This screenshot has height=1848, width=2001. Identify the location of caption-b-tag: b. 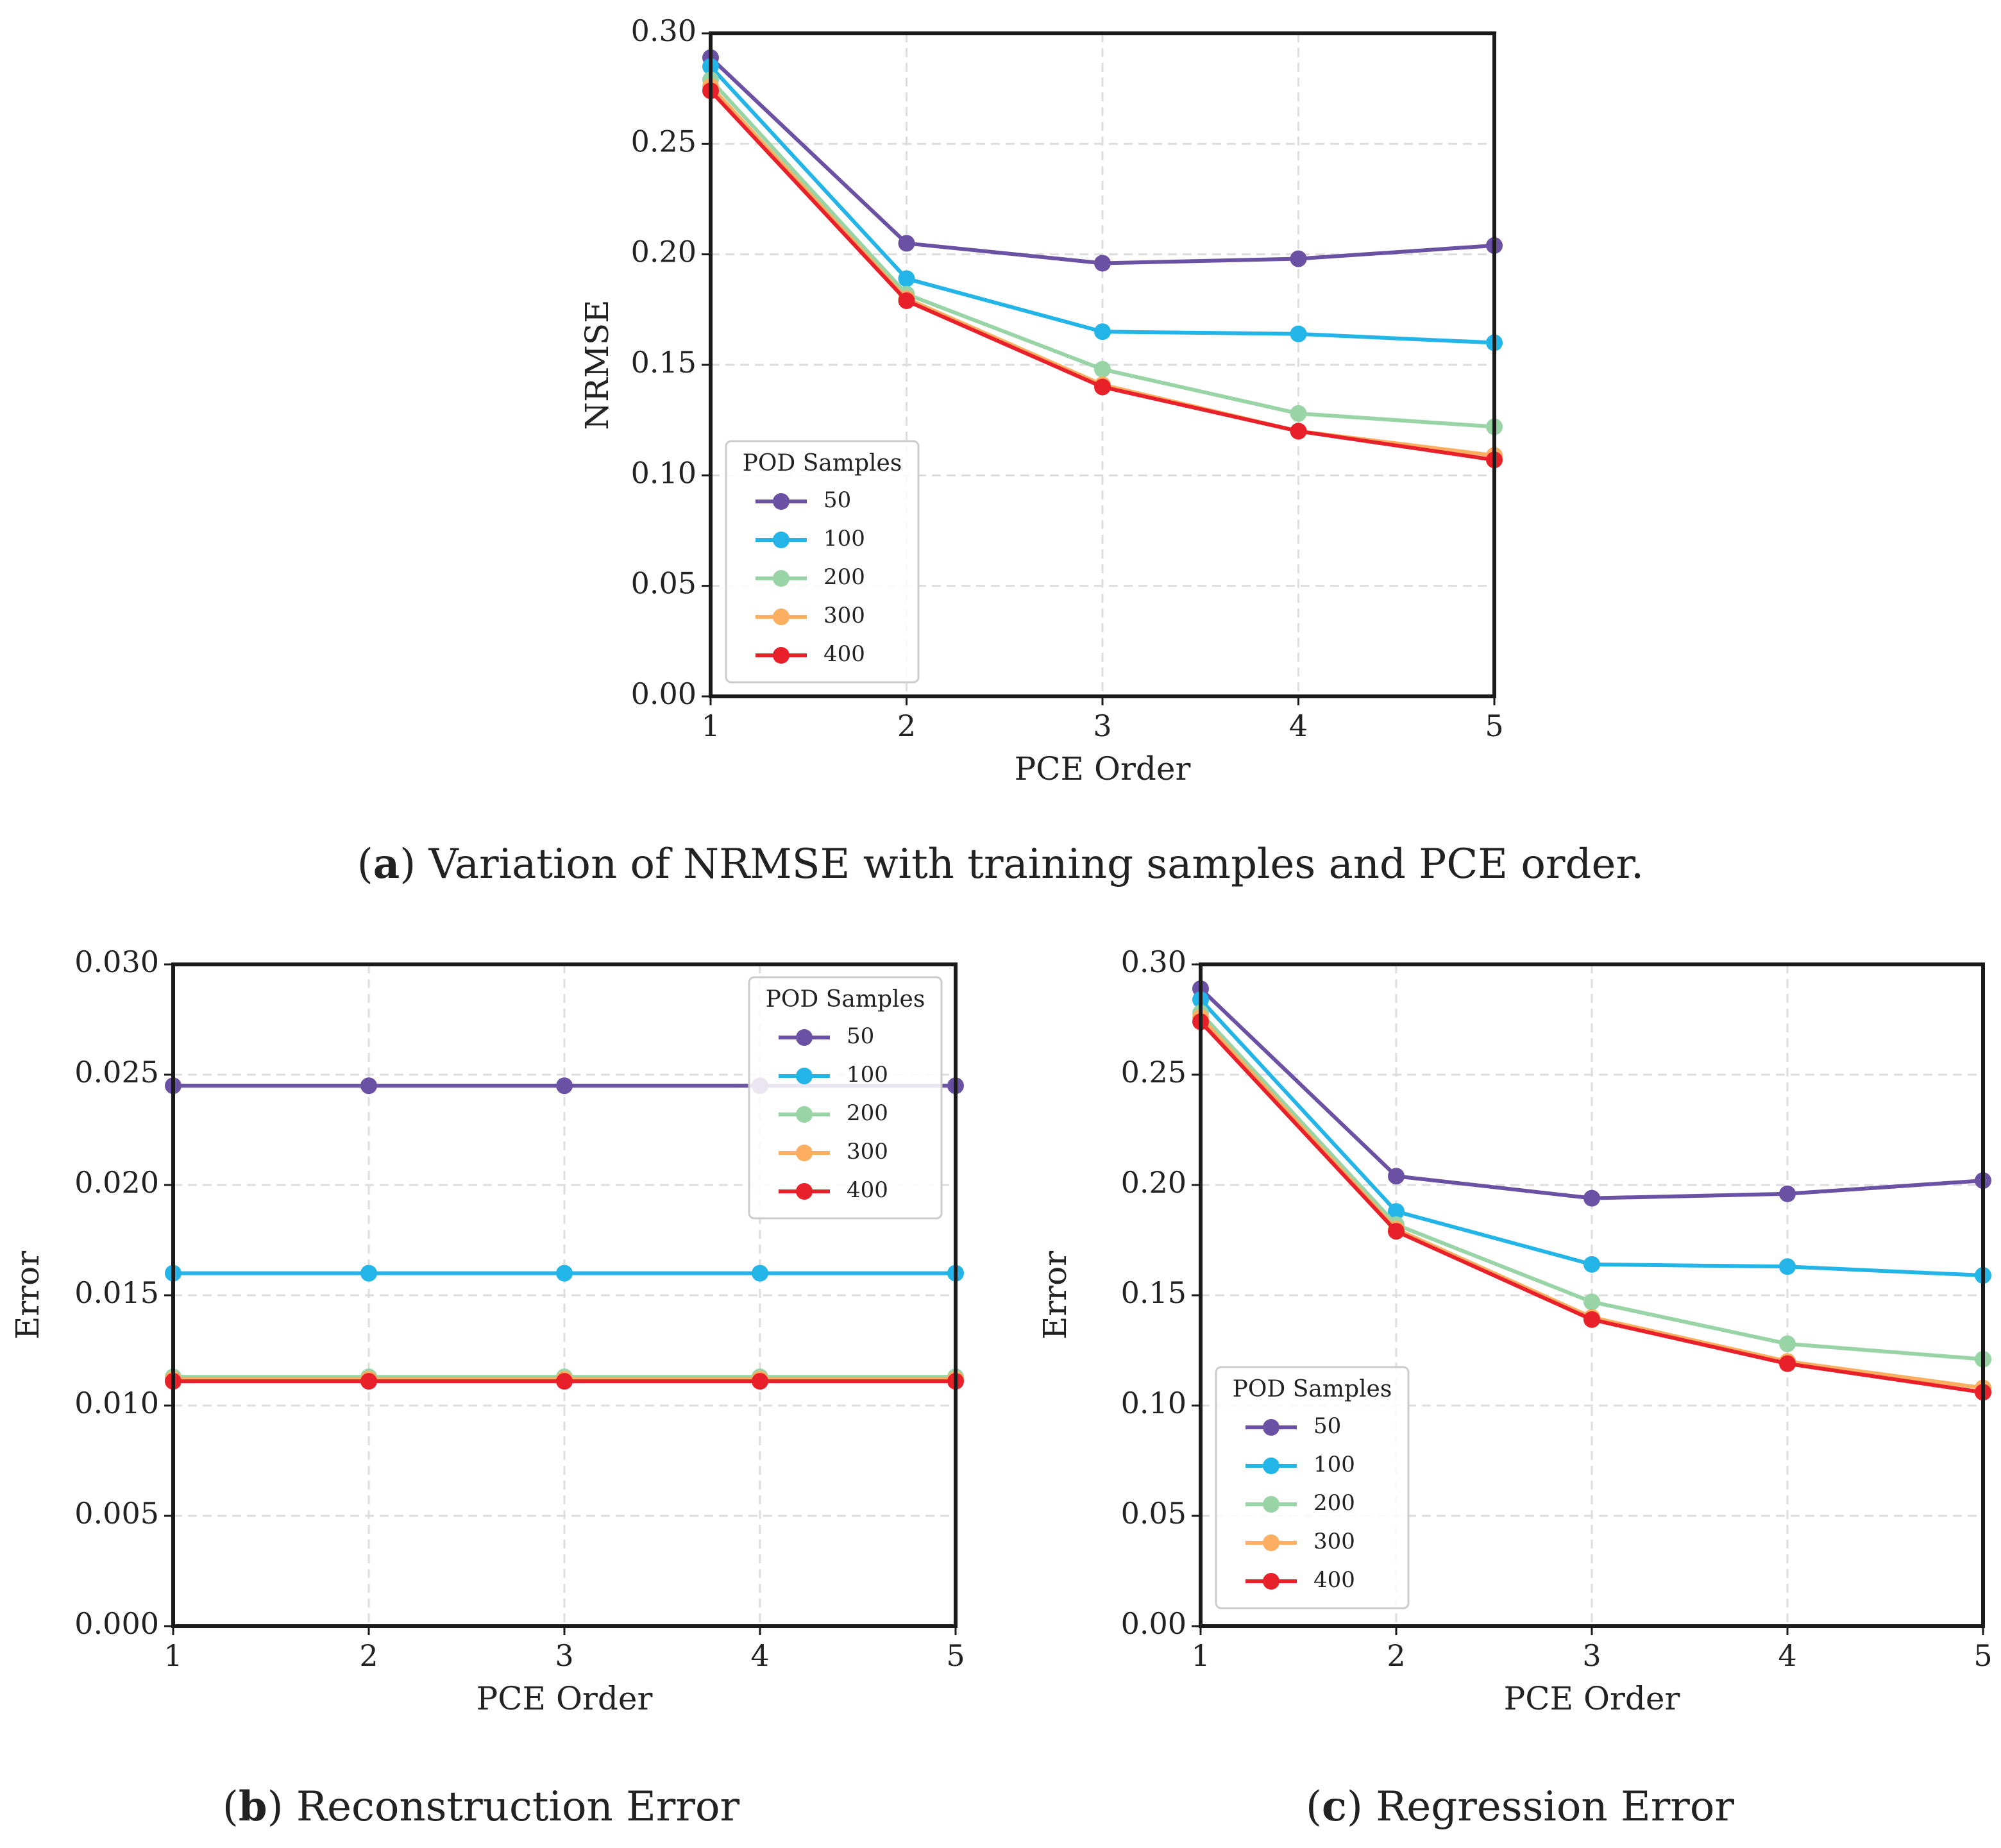
(253, 1807).